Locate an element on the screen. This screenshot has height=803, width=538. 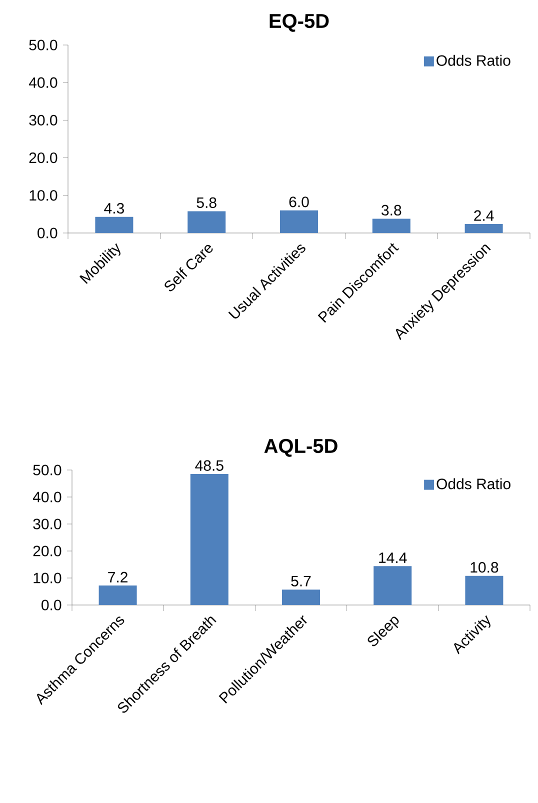
data-label: 7.2 is located at coordinates (118, 577).